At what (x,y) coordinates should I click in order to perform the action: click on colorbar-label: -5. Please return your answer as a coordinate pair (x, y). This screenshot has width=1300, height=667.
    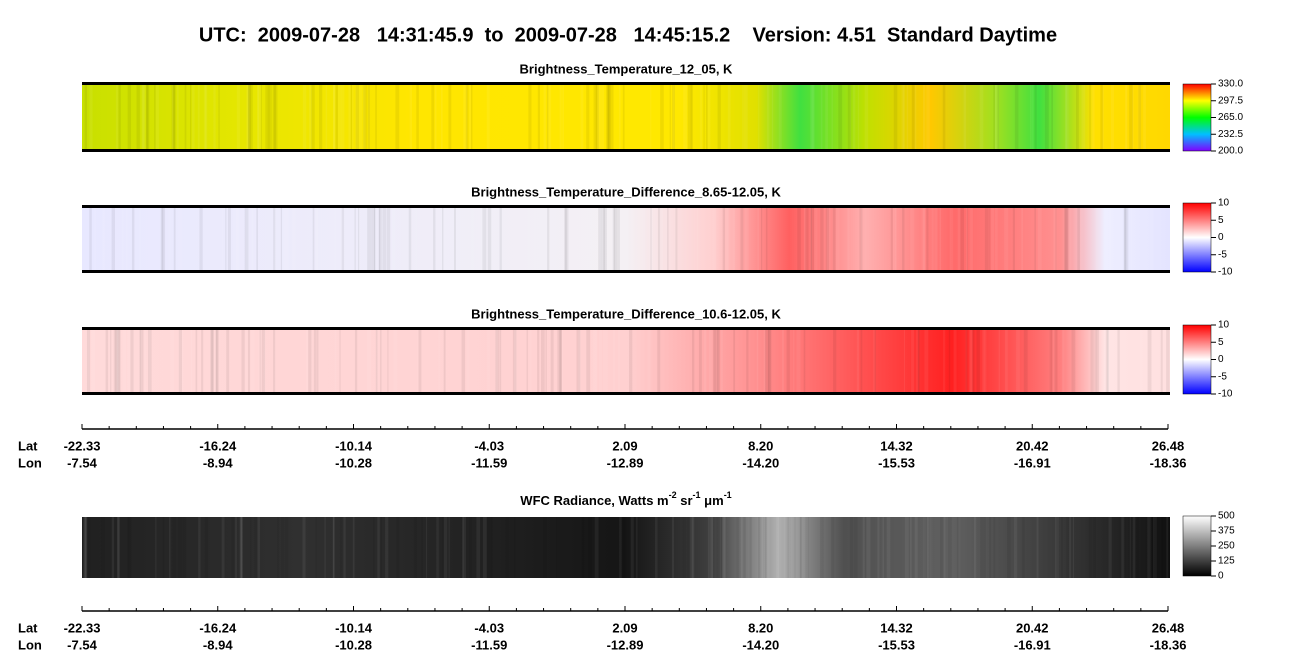
    Looking at the image, I should click on (1222, 254).